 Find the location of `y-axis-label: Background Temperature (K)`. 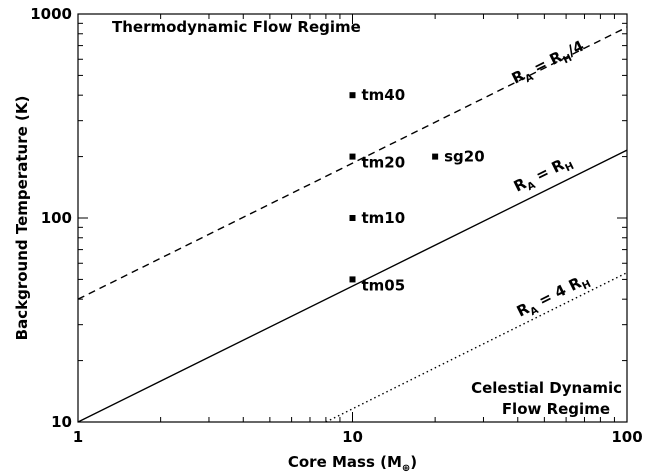

y-axis-label: Background Temperature (K) is located at coordinates (22, 218).